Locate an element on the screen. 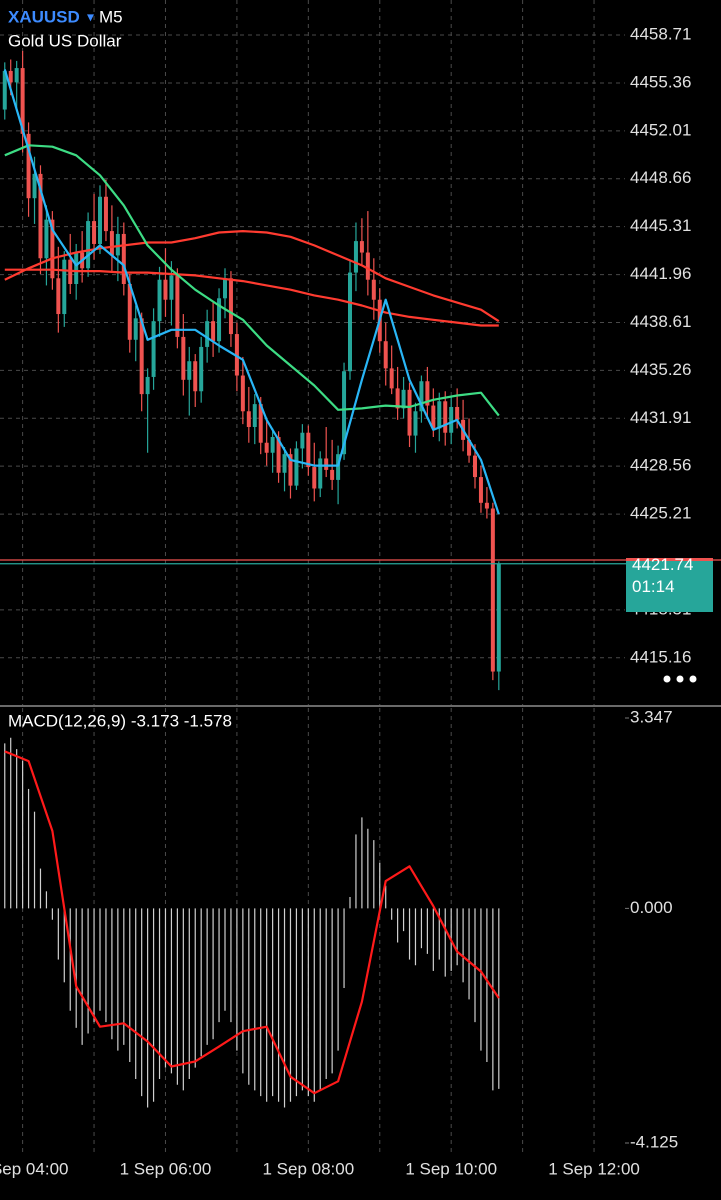  y-tick-label: 3.347 is located at coordinates (651, 716).